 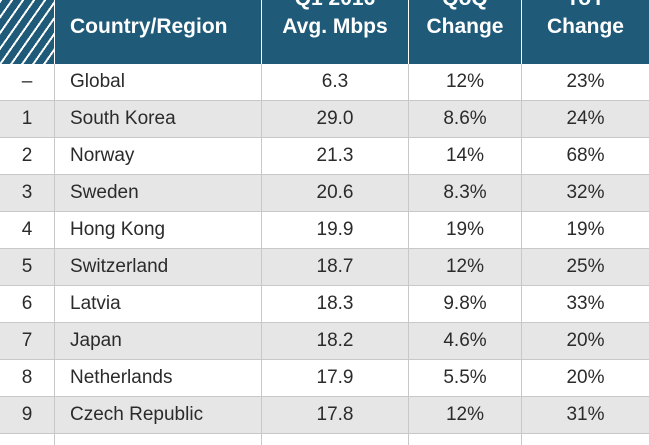 I want to click on table-row: 3 Sweden 20.6 8.3% 32%, so click(x=324, y=193).